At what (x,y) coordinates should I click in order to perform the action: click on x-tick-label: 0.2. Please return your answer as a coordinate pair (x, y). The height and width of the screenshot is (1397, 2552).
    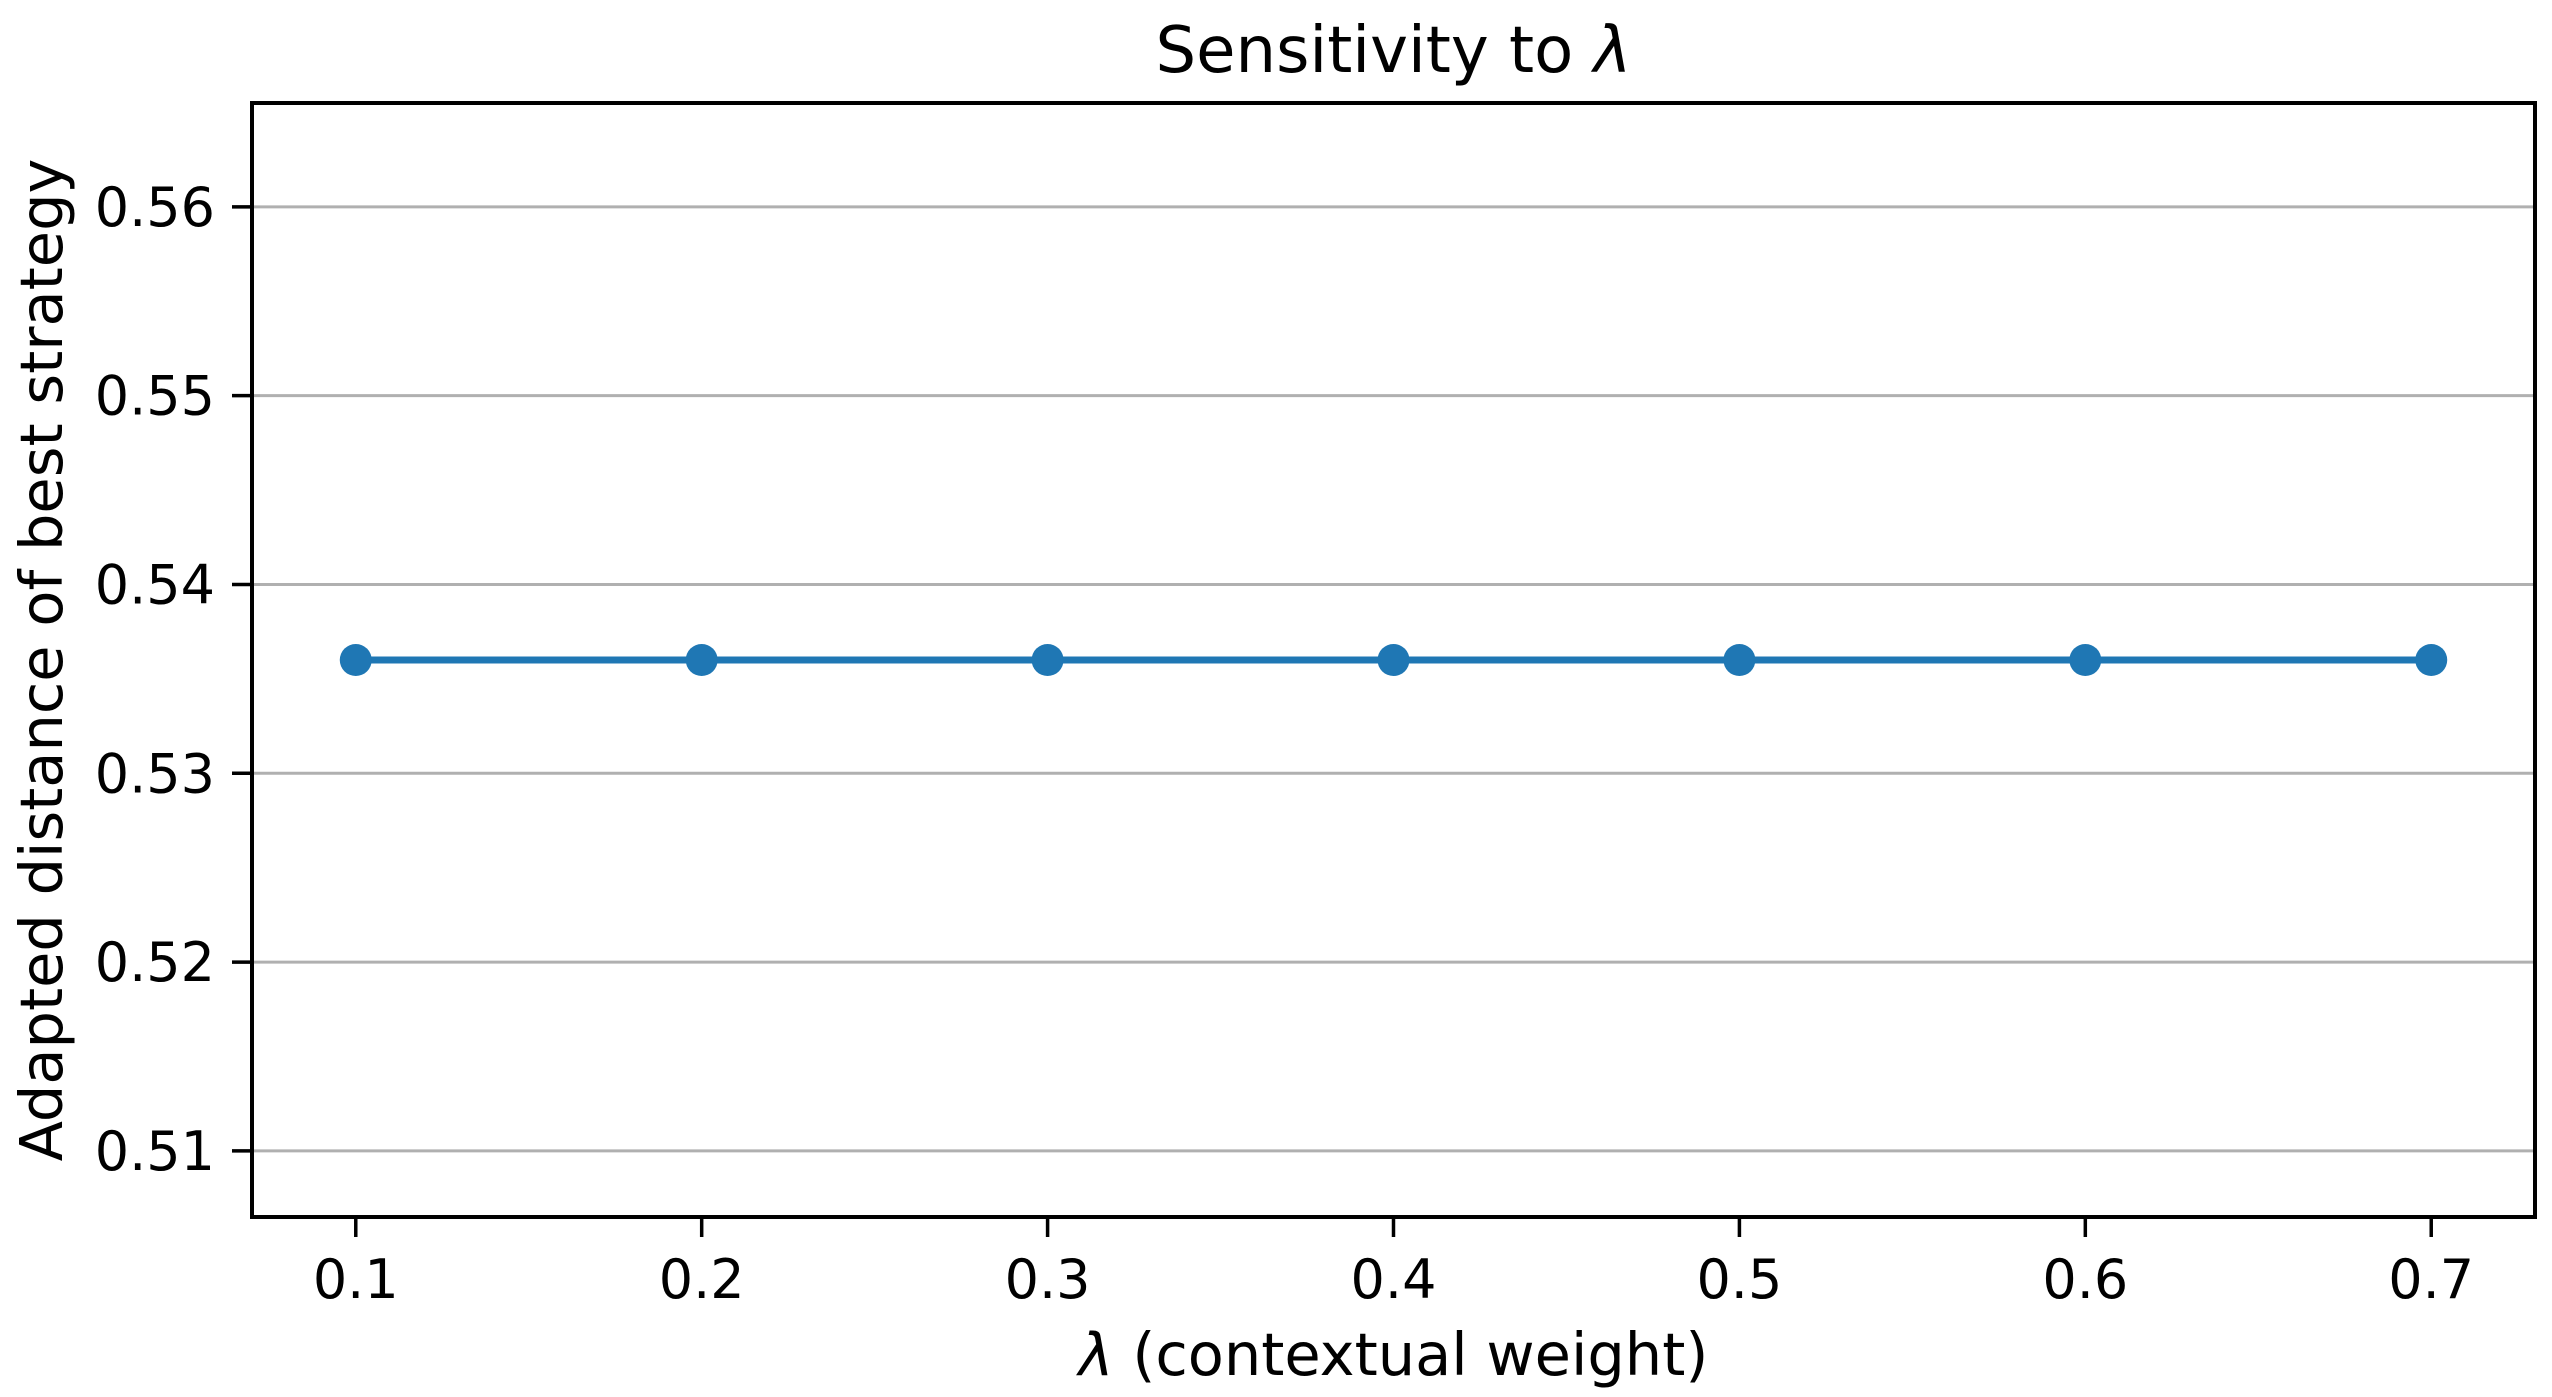
    Looking at the image, I should click on (702, 1279).